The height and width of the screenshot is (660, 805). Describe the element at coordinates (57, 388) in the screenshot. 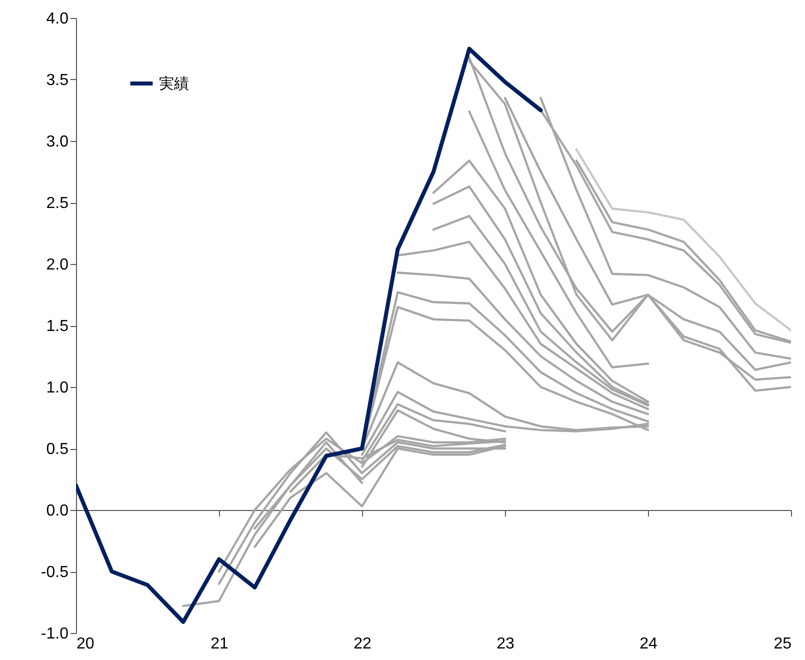

I see `y-tick-label: 1.0` at that location.